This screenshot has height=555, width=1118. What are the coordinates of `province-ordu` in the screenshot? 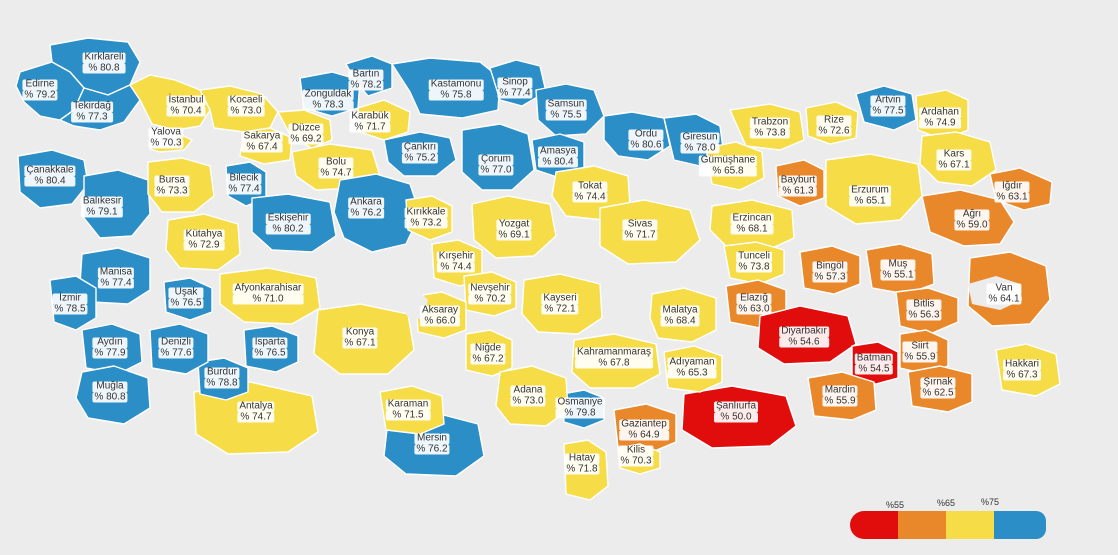 It's located at (637, 136).